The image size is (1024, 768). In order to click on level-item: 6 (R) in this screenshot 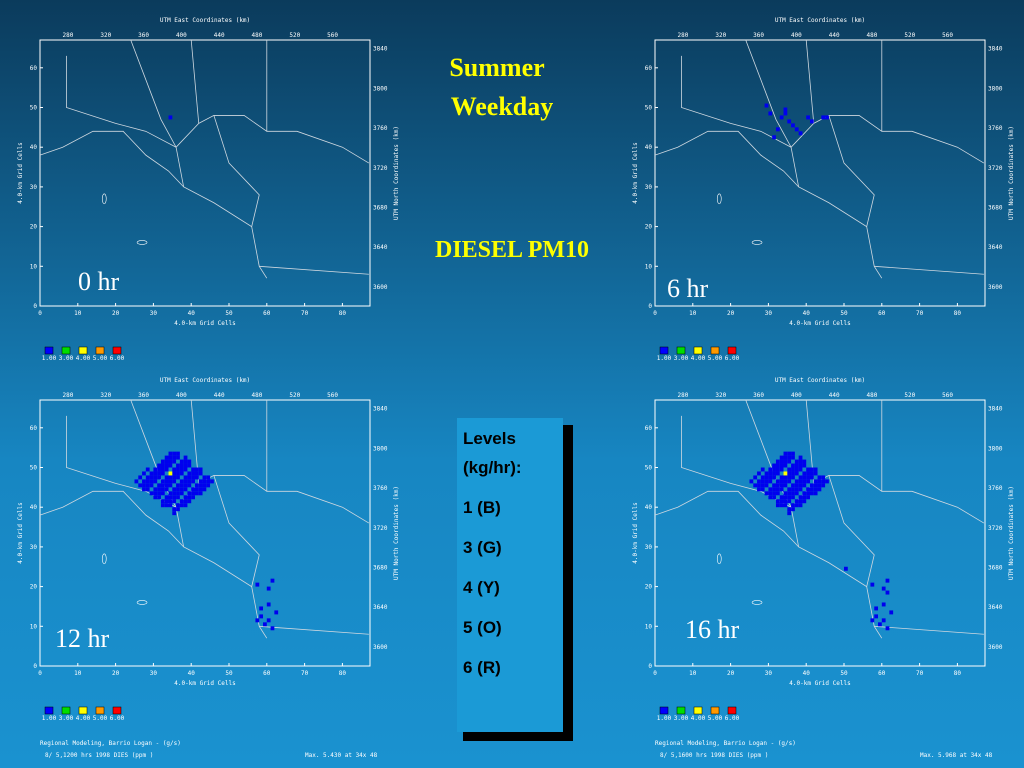, I will do `click(482, 667)`.